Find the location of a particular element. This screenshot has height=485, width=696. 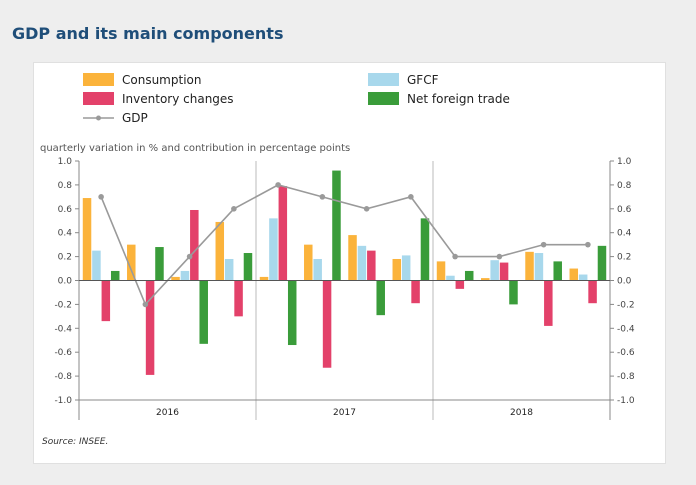

y-tick-label-left: -0.8 is located at coordinates (63, 377).